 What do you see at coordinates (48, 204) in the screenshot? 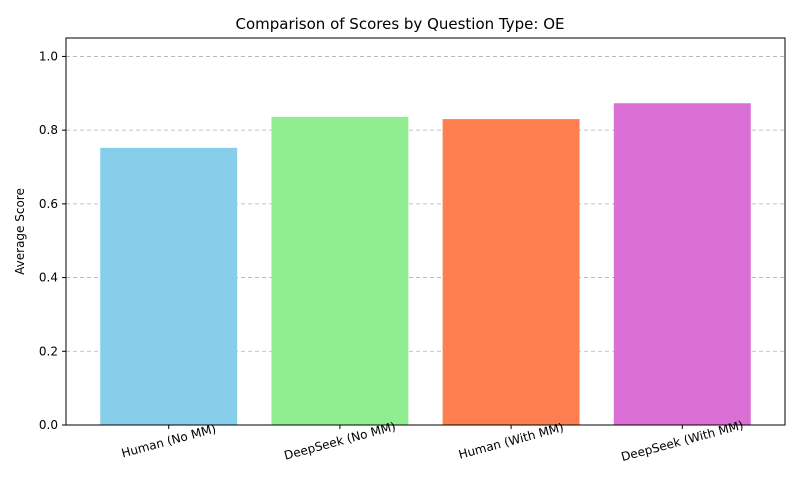
I see `y-tick-label: 0.6` at bounding box center [48, 204].